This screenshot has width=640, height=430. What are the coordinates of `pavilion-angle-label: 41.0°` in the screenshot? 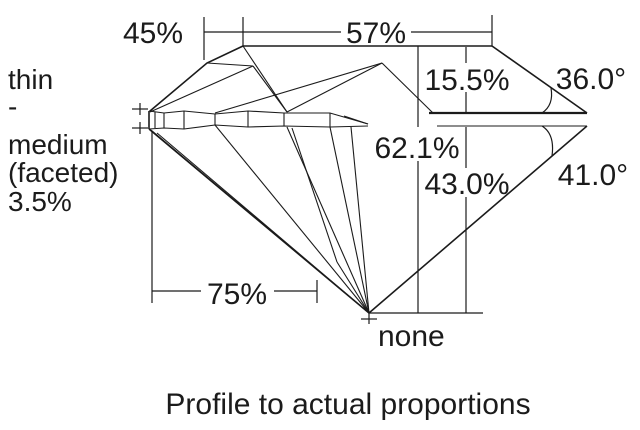 It's located at (593, 175).